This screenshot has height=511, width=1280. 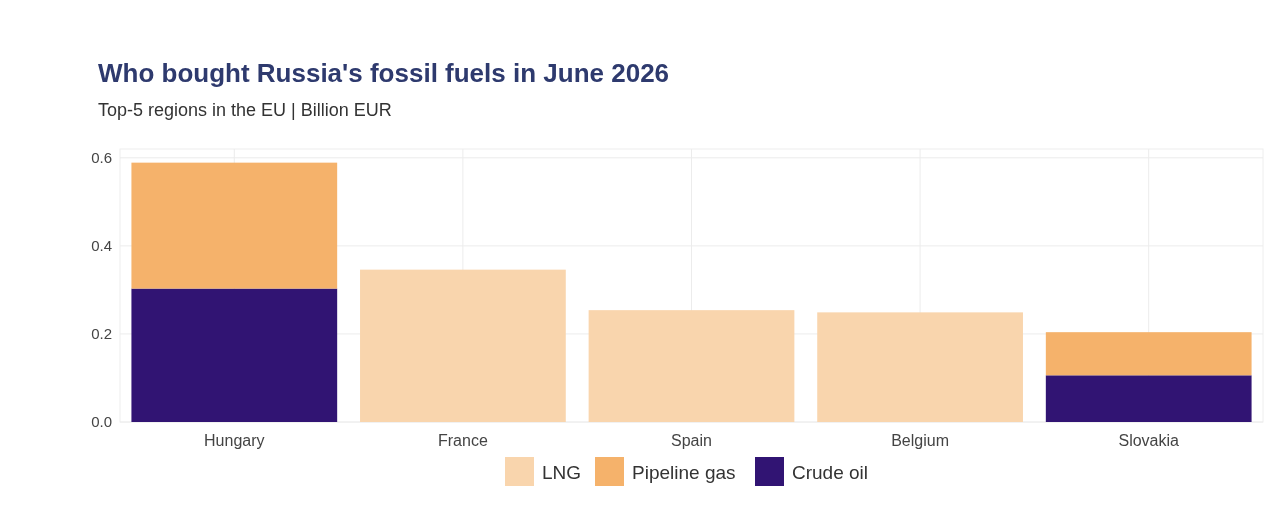 What do you see at coordinates (920, 440) in the screenshot?
I see `x-tick-label: Belgium` at bounding box center [920, 440].